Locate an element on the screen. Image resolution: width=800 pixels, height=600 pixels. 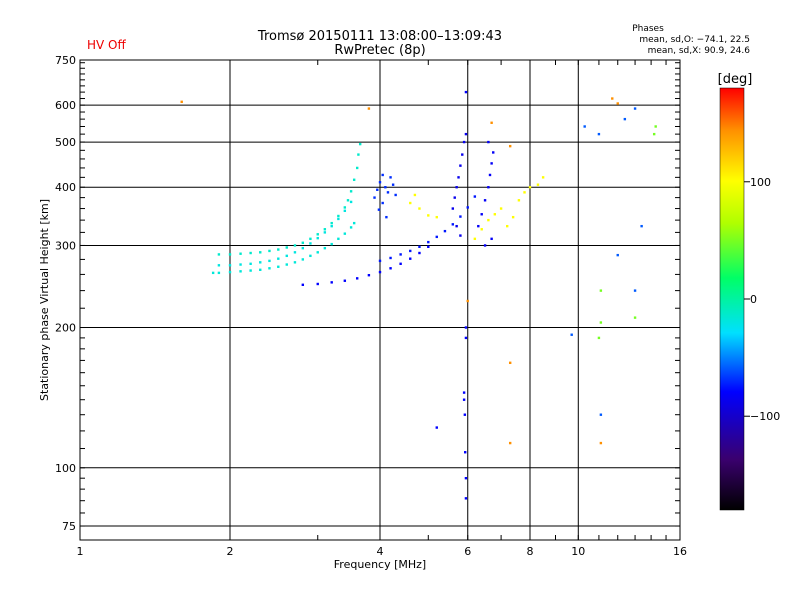
colorbar-unit-label: [deg] is located at coordinates (735, 79).